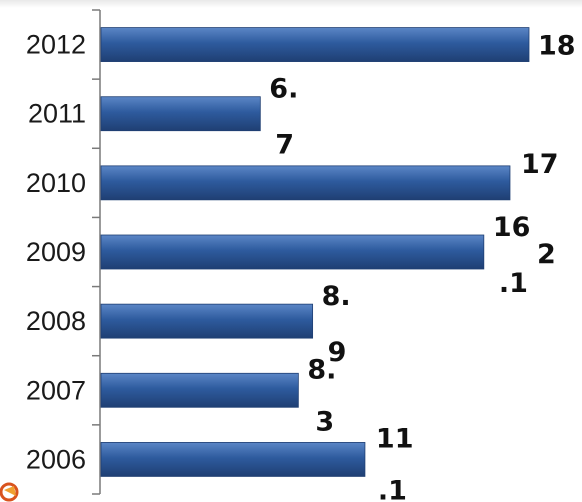  What do you see at coordinates (199, 390) in the screenshot?
I see `bar-2007` at bounding box center [199, 390].